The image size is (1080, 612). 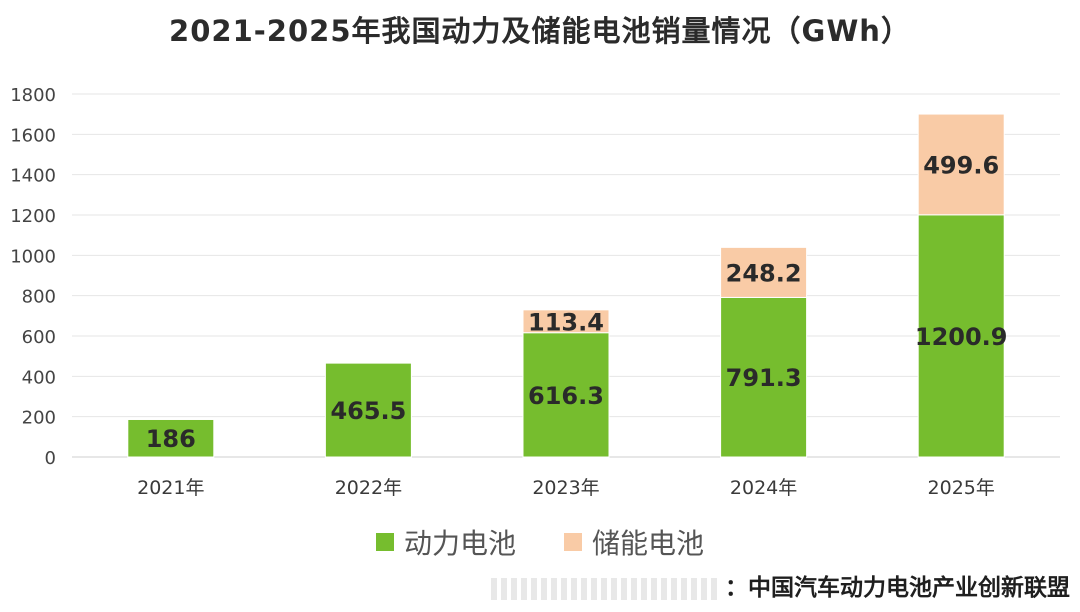 What do you see at coordinates (384, 542) in the screenshot?
I see `legend-swatch-power` at bounding box center [384, 542].